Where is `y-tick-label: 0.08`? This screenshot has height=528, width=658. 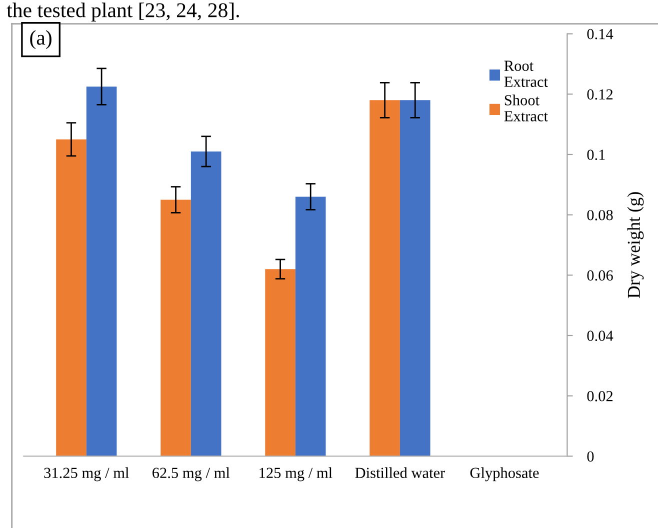
y-tick-label: 0.08 is located at coordinates (600, 215).